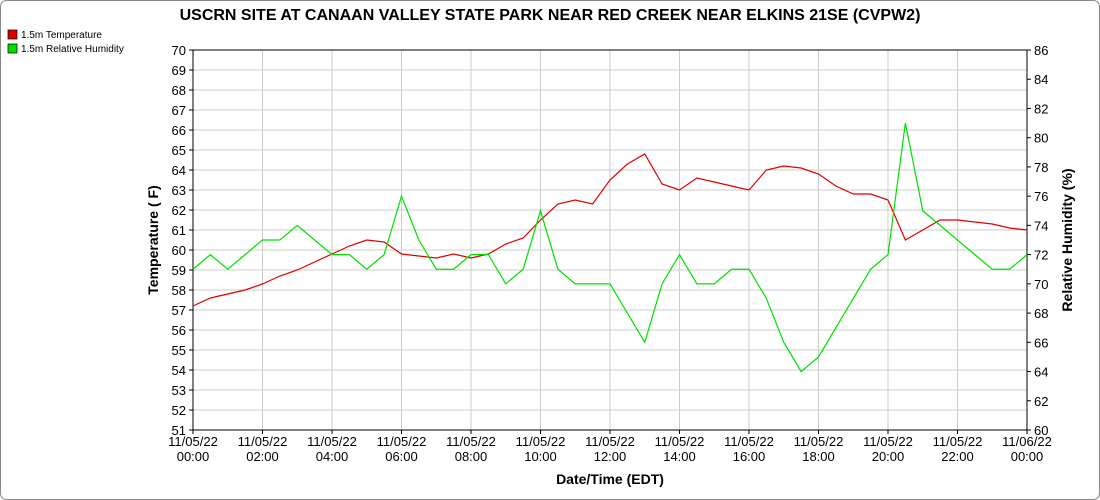 Image resolution: width=1100 pixels, height=500 pixels. I want to click on y-tick-label: 54, so click(179, 370).